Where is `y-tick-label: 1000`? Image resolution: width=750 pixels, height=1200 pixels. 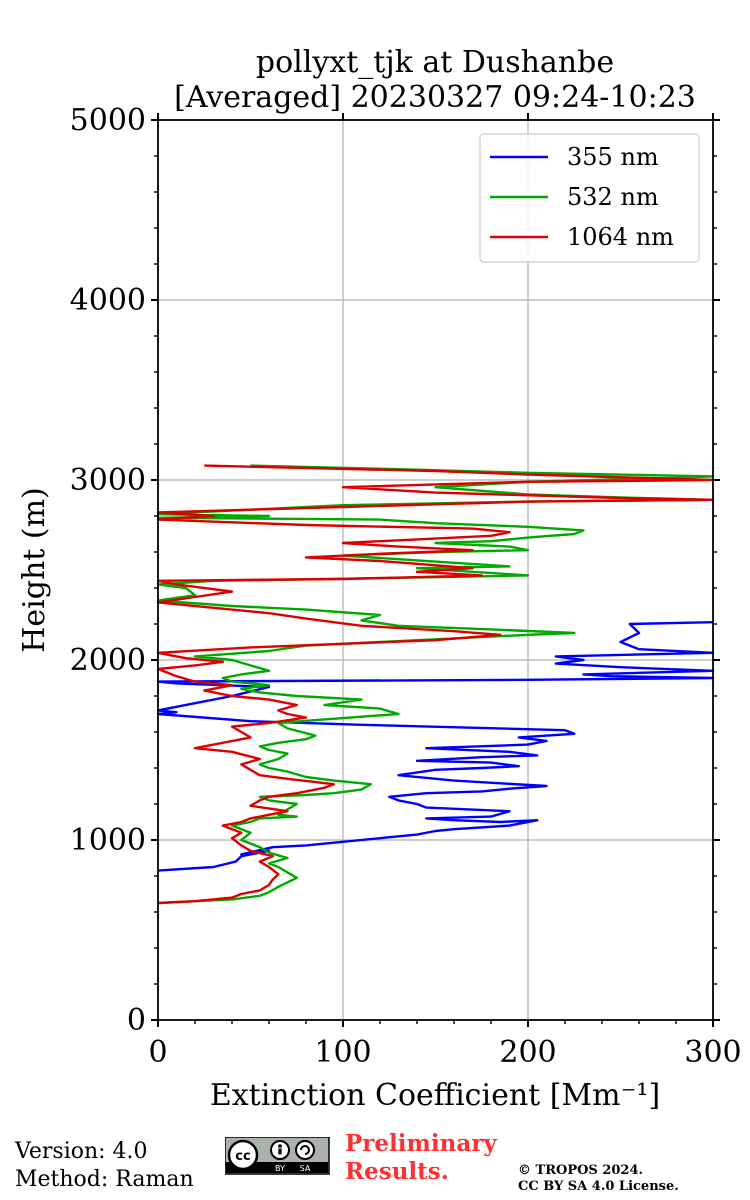 y-tick-label: 1000 is located at coordinates (108, 840).